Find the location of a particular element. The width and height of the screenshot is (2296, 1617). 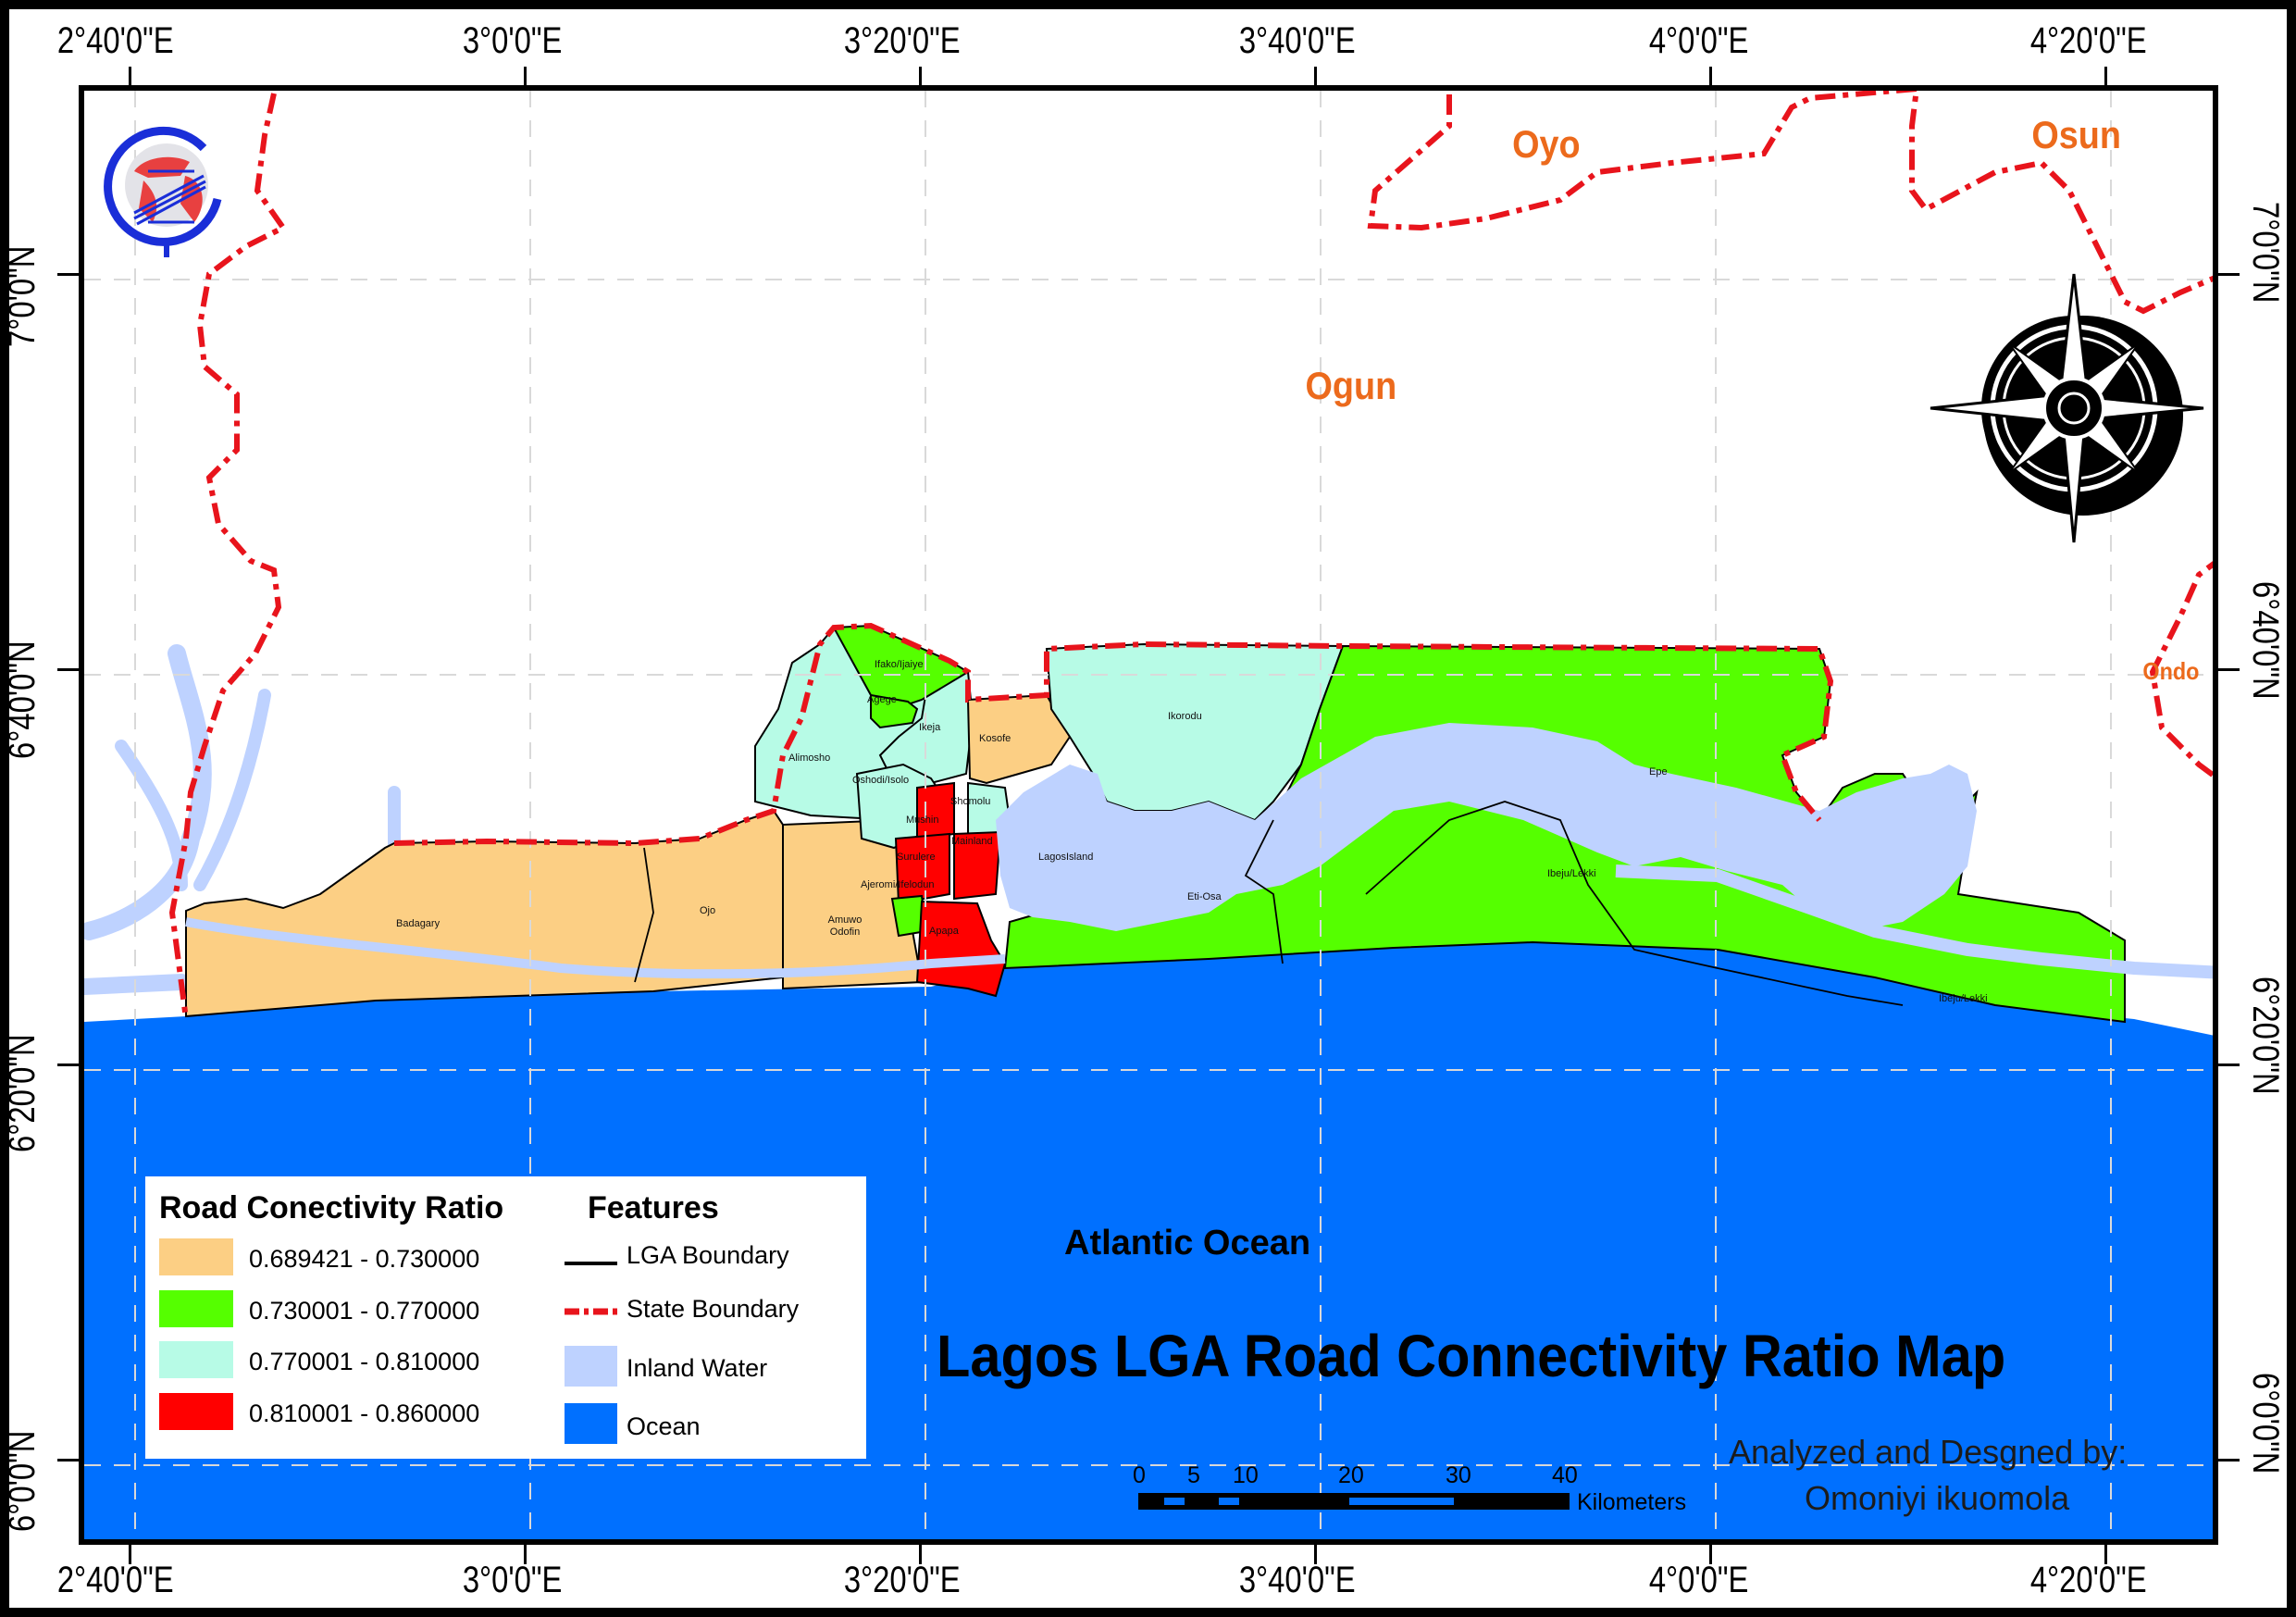

legend-swatch-class4 is located at coordinates (196, 1411).